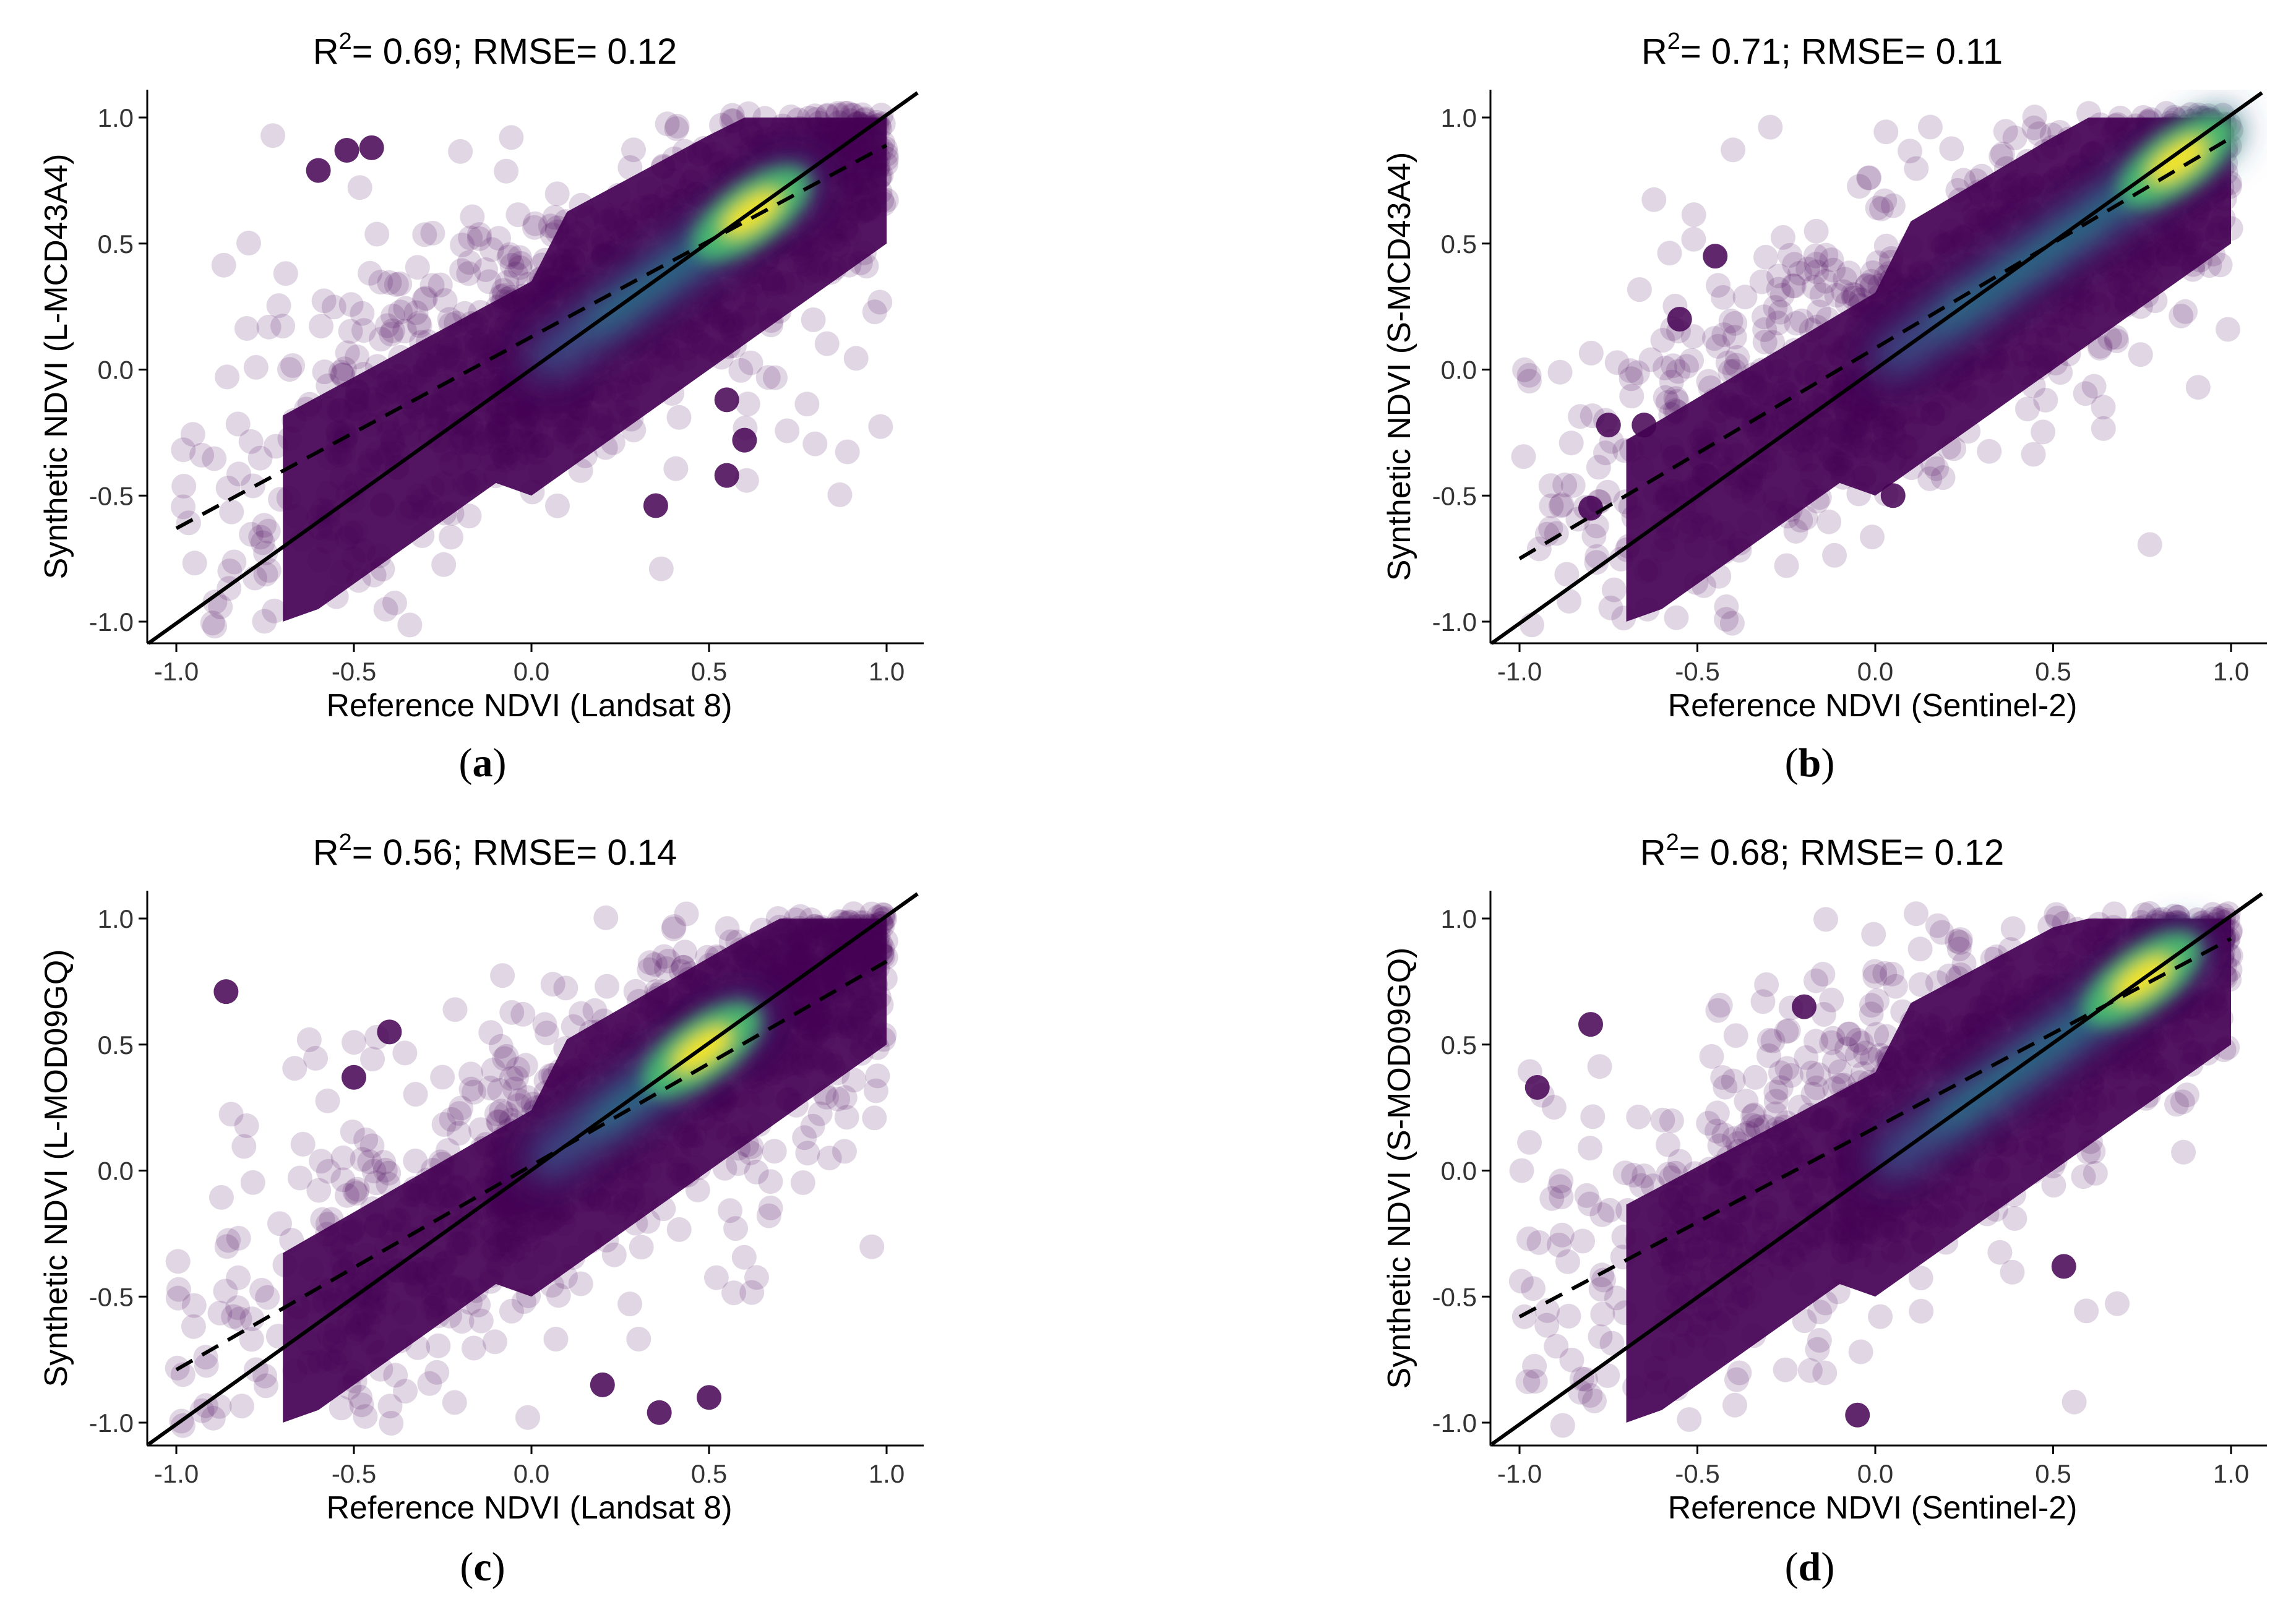 Image resolution: width=2296 pixels, height=1615 pixels. What do you see at coordinates (1695, 52) in the screenshot?
I see `title-r2-label: =` at bounding box center [1695, 52].